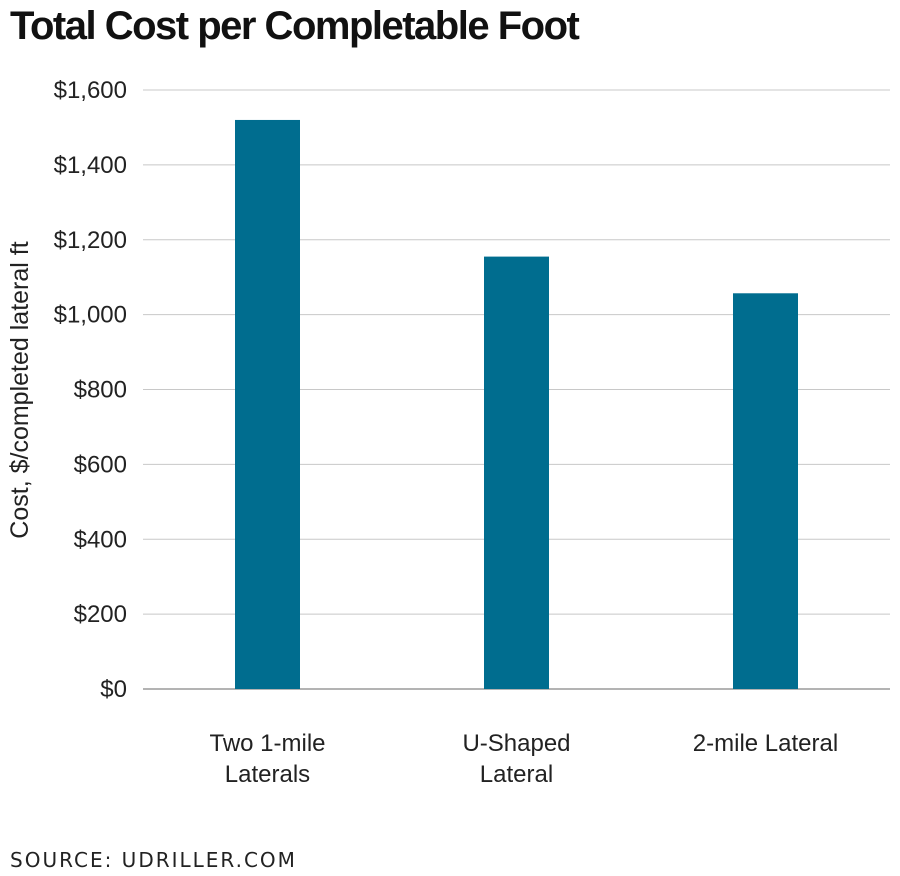  Describe the element at coordinates (100, 464) in the screenshot. I see `y-tick-label: $600` at that location.